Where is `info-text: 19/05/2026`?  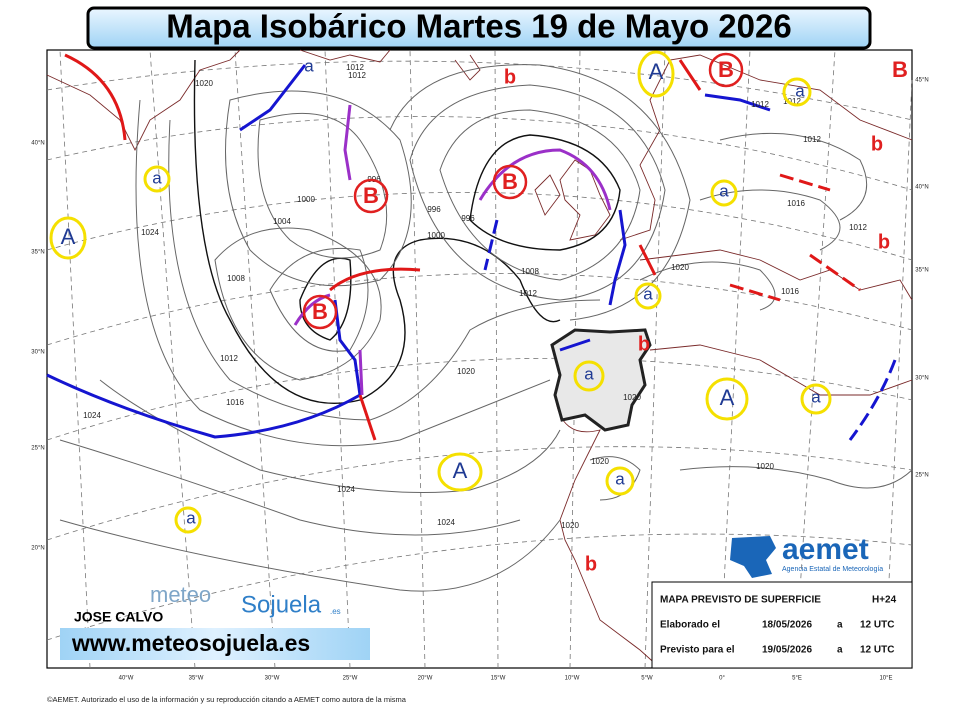
info-text: 19/05/2026 is located at coordinates (787, 650).